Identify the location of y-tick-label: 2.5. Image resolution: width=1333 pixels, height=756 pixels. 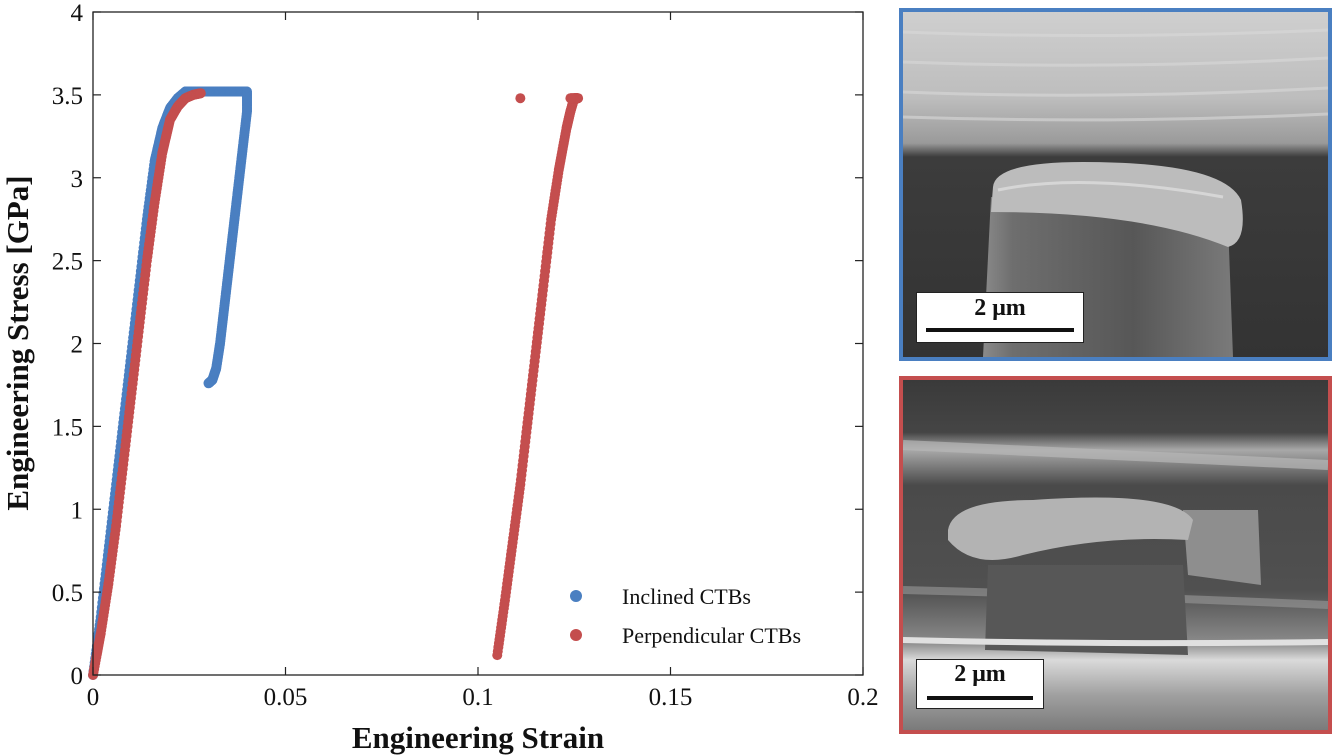
(67, 262).